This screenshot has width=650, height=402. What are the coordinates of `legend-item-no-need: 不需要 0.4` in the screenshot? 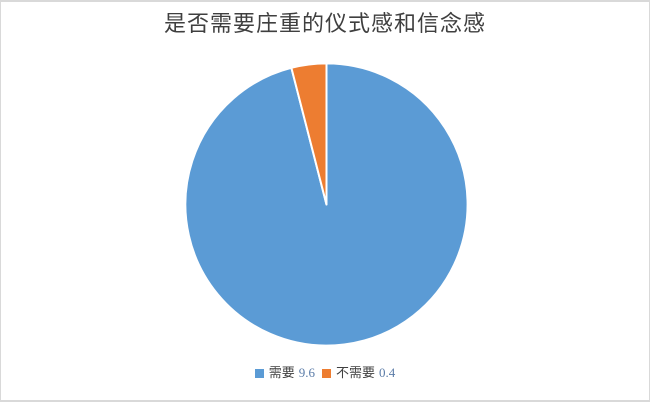 It's located at (358, 373).